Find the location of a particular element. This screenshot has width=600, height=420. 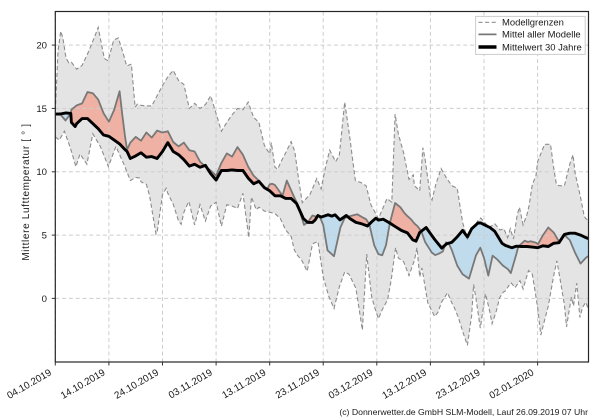

svg-text: Modellgrenzen is located at coordinates (533, 23).